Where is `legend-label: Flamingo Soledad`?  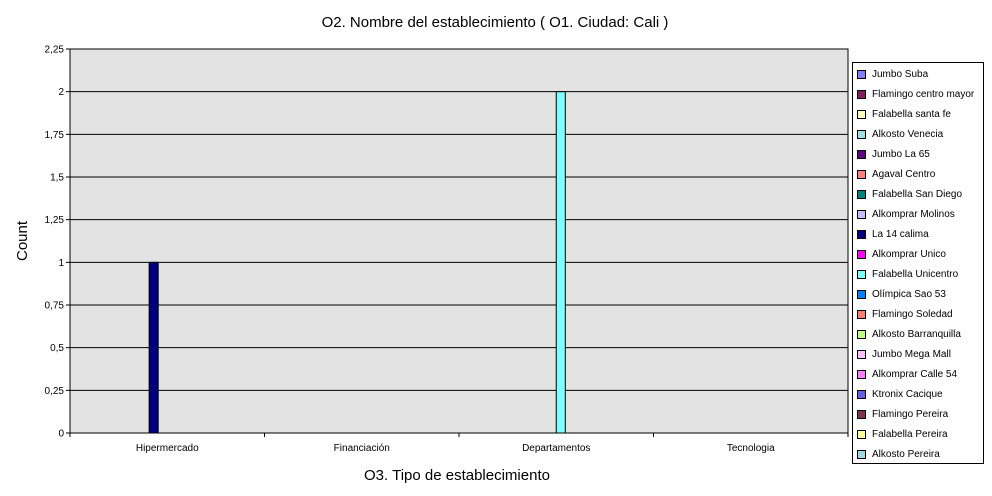
legend-label: Flamingo Soledad is located at coordinates (912, 314).